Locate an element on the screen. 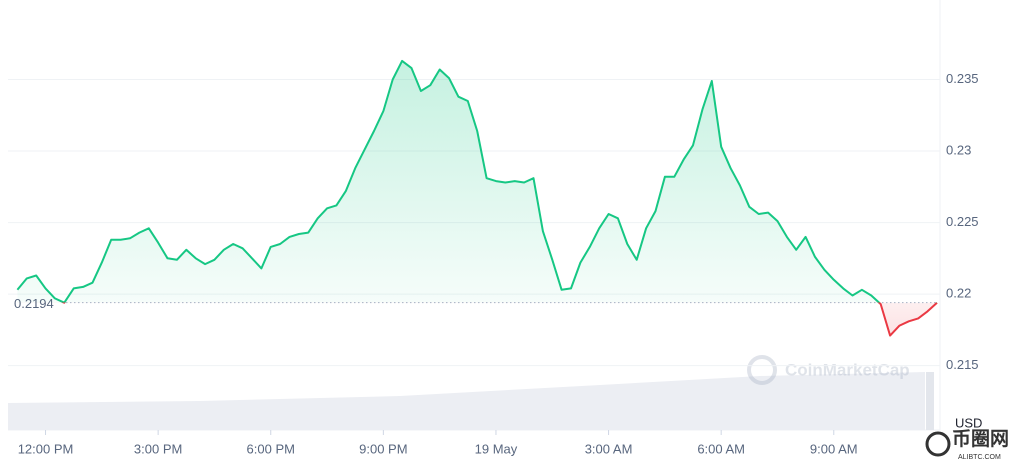 This screenshot has width=1024, height=469. y-tick-label: 0.215 is located at coordinates (962, 364).